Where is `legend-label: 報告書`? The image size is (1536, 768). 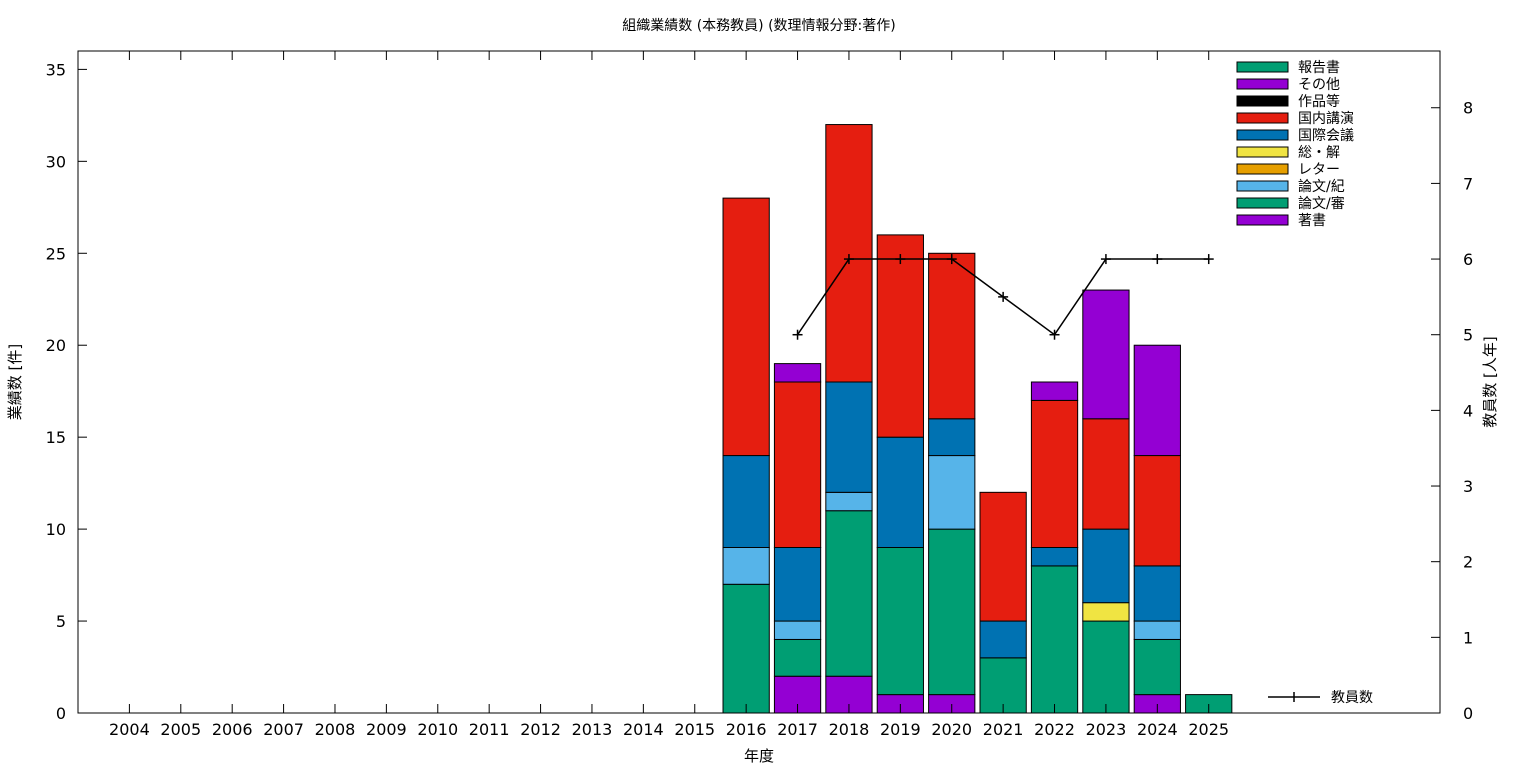 legend-label: 報告書 is located at coordinates (1319, 68).